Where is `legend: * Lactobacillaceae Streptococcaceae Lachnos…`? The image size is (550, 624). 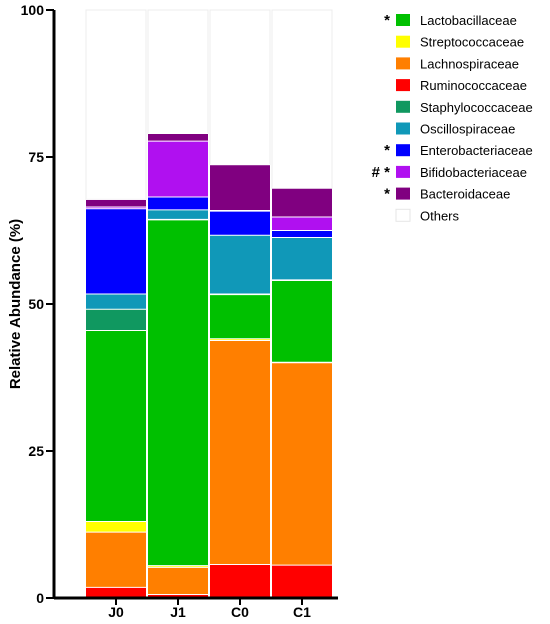
legend: * Lactobacillaceae Streptococcaceae Lachnos… is located at coordinates (452, 117).